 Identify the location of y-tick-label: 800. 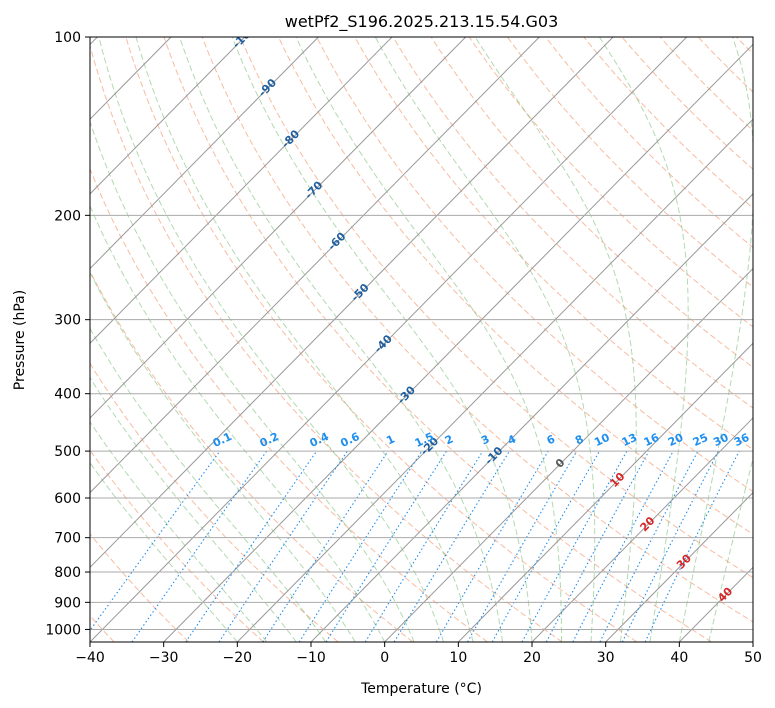
(67, 573).